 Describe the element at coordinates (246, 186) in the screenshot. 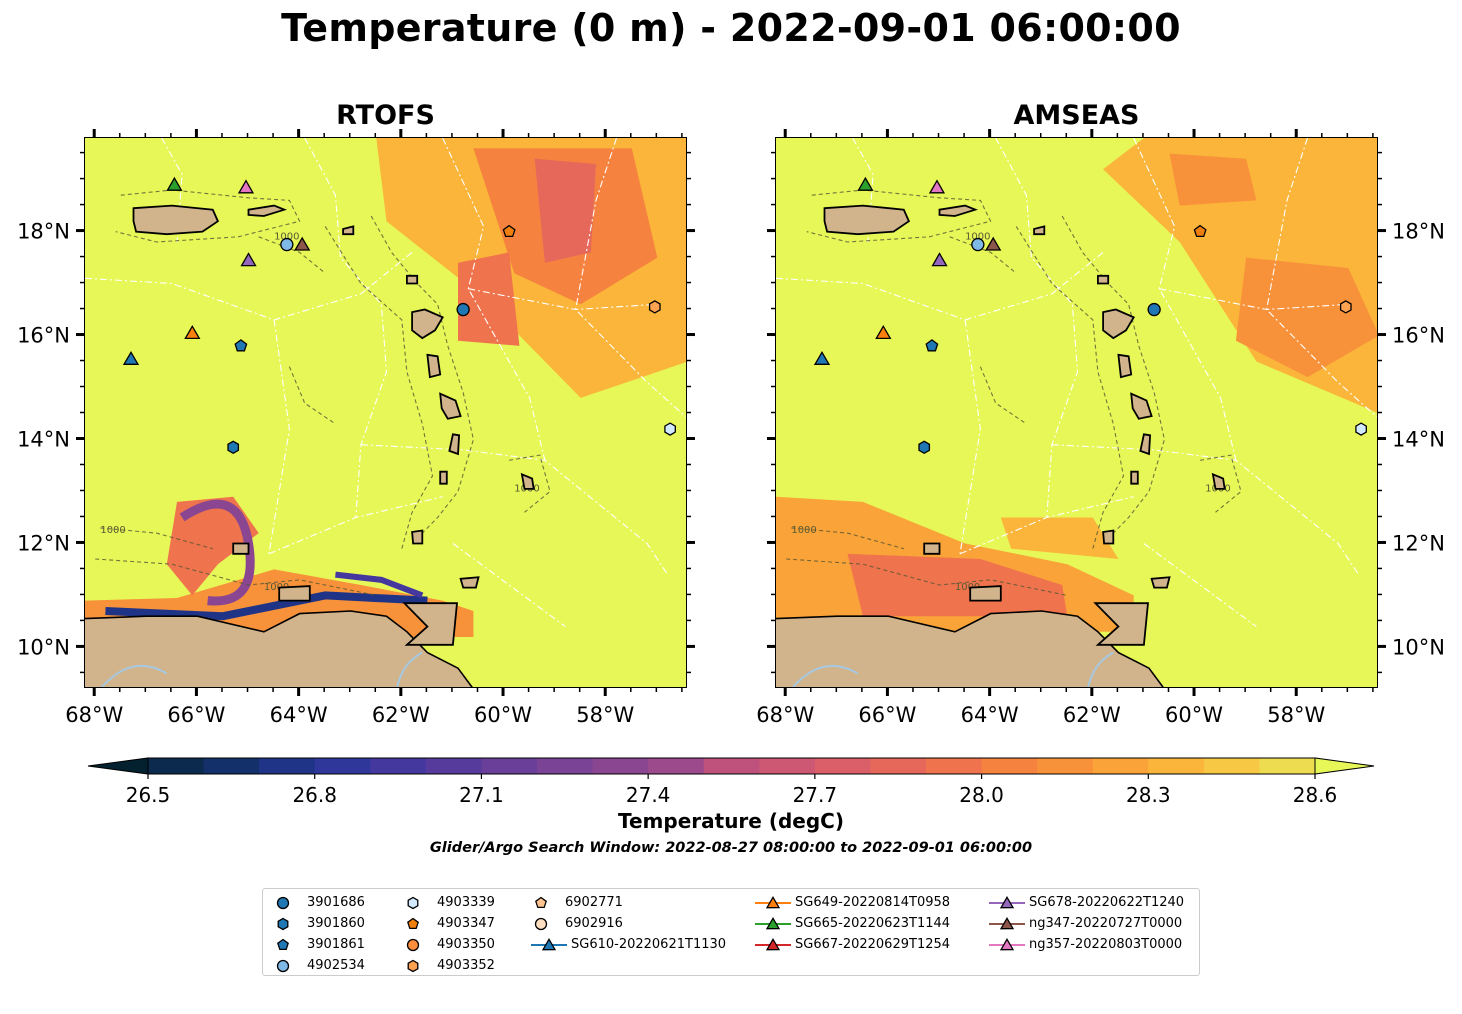

I see `marker-ng357-20220803T0000` at that location.